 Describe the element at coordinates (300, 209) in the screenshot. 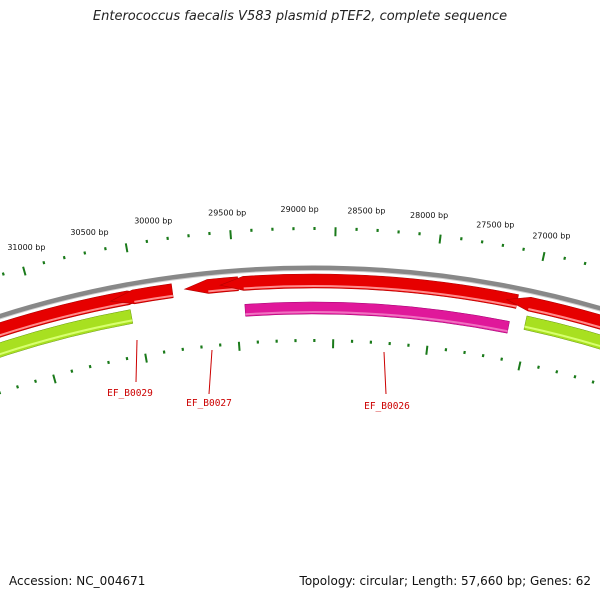

I see `ruler-label: 29000 bp` at that location.